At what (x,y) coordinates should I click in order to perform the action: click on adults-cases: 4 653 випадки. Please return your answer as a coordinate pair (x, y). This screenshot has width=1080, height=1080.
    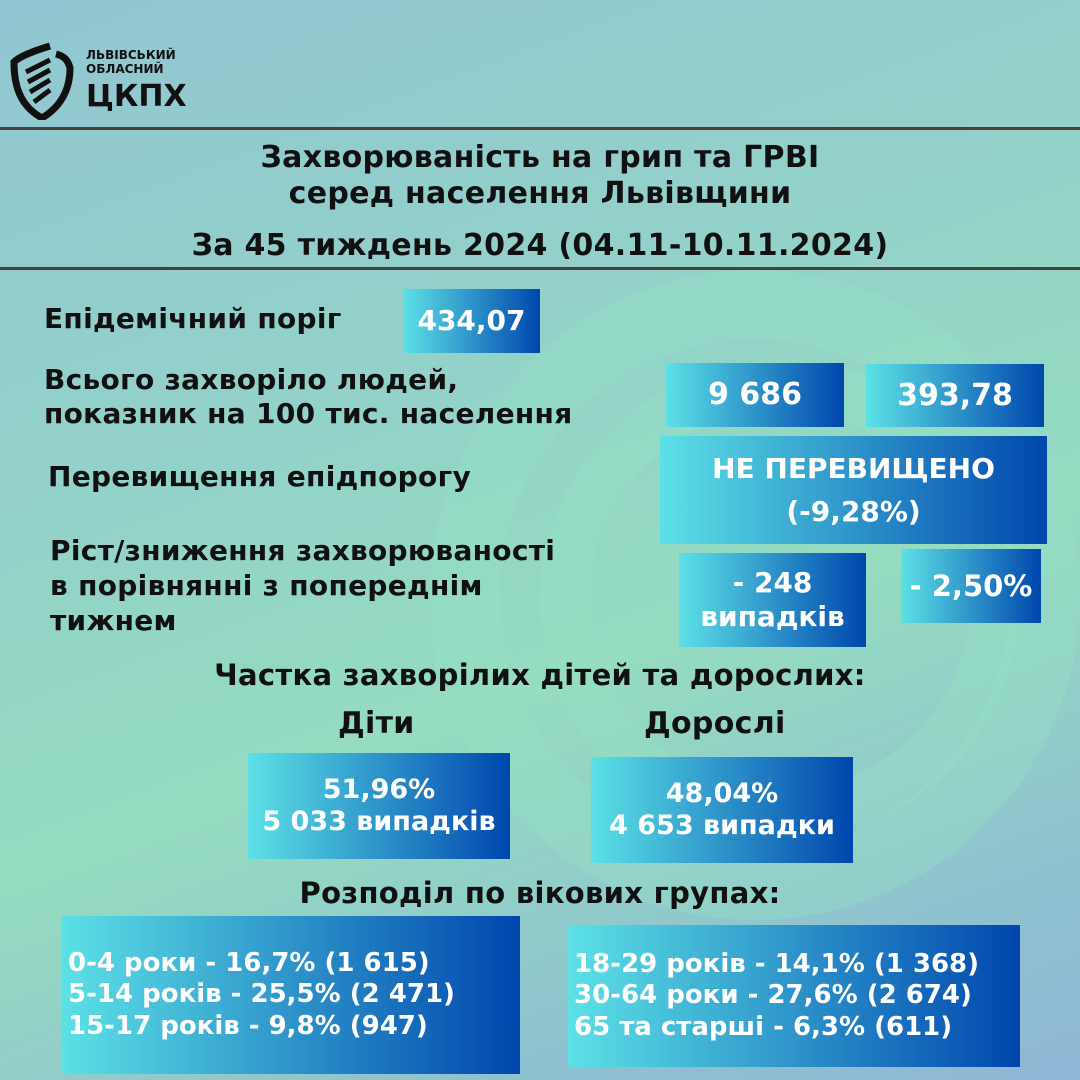
    Looking at the image, I should click on (722, 825).